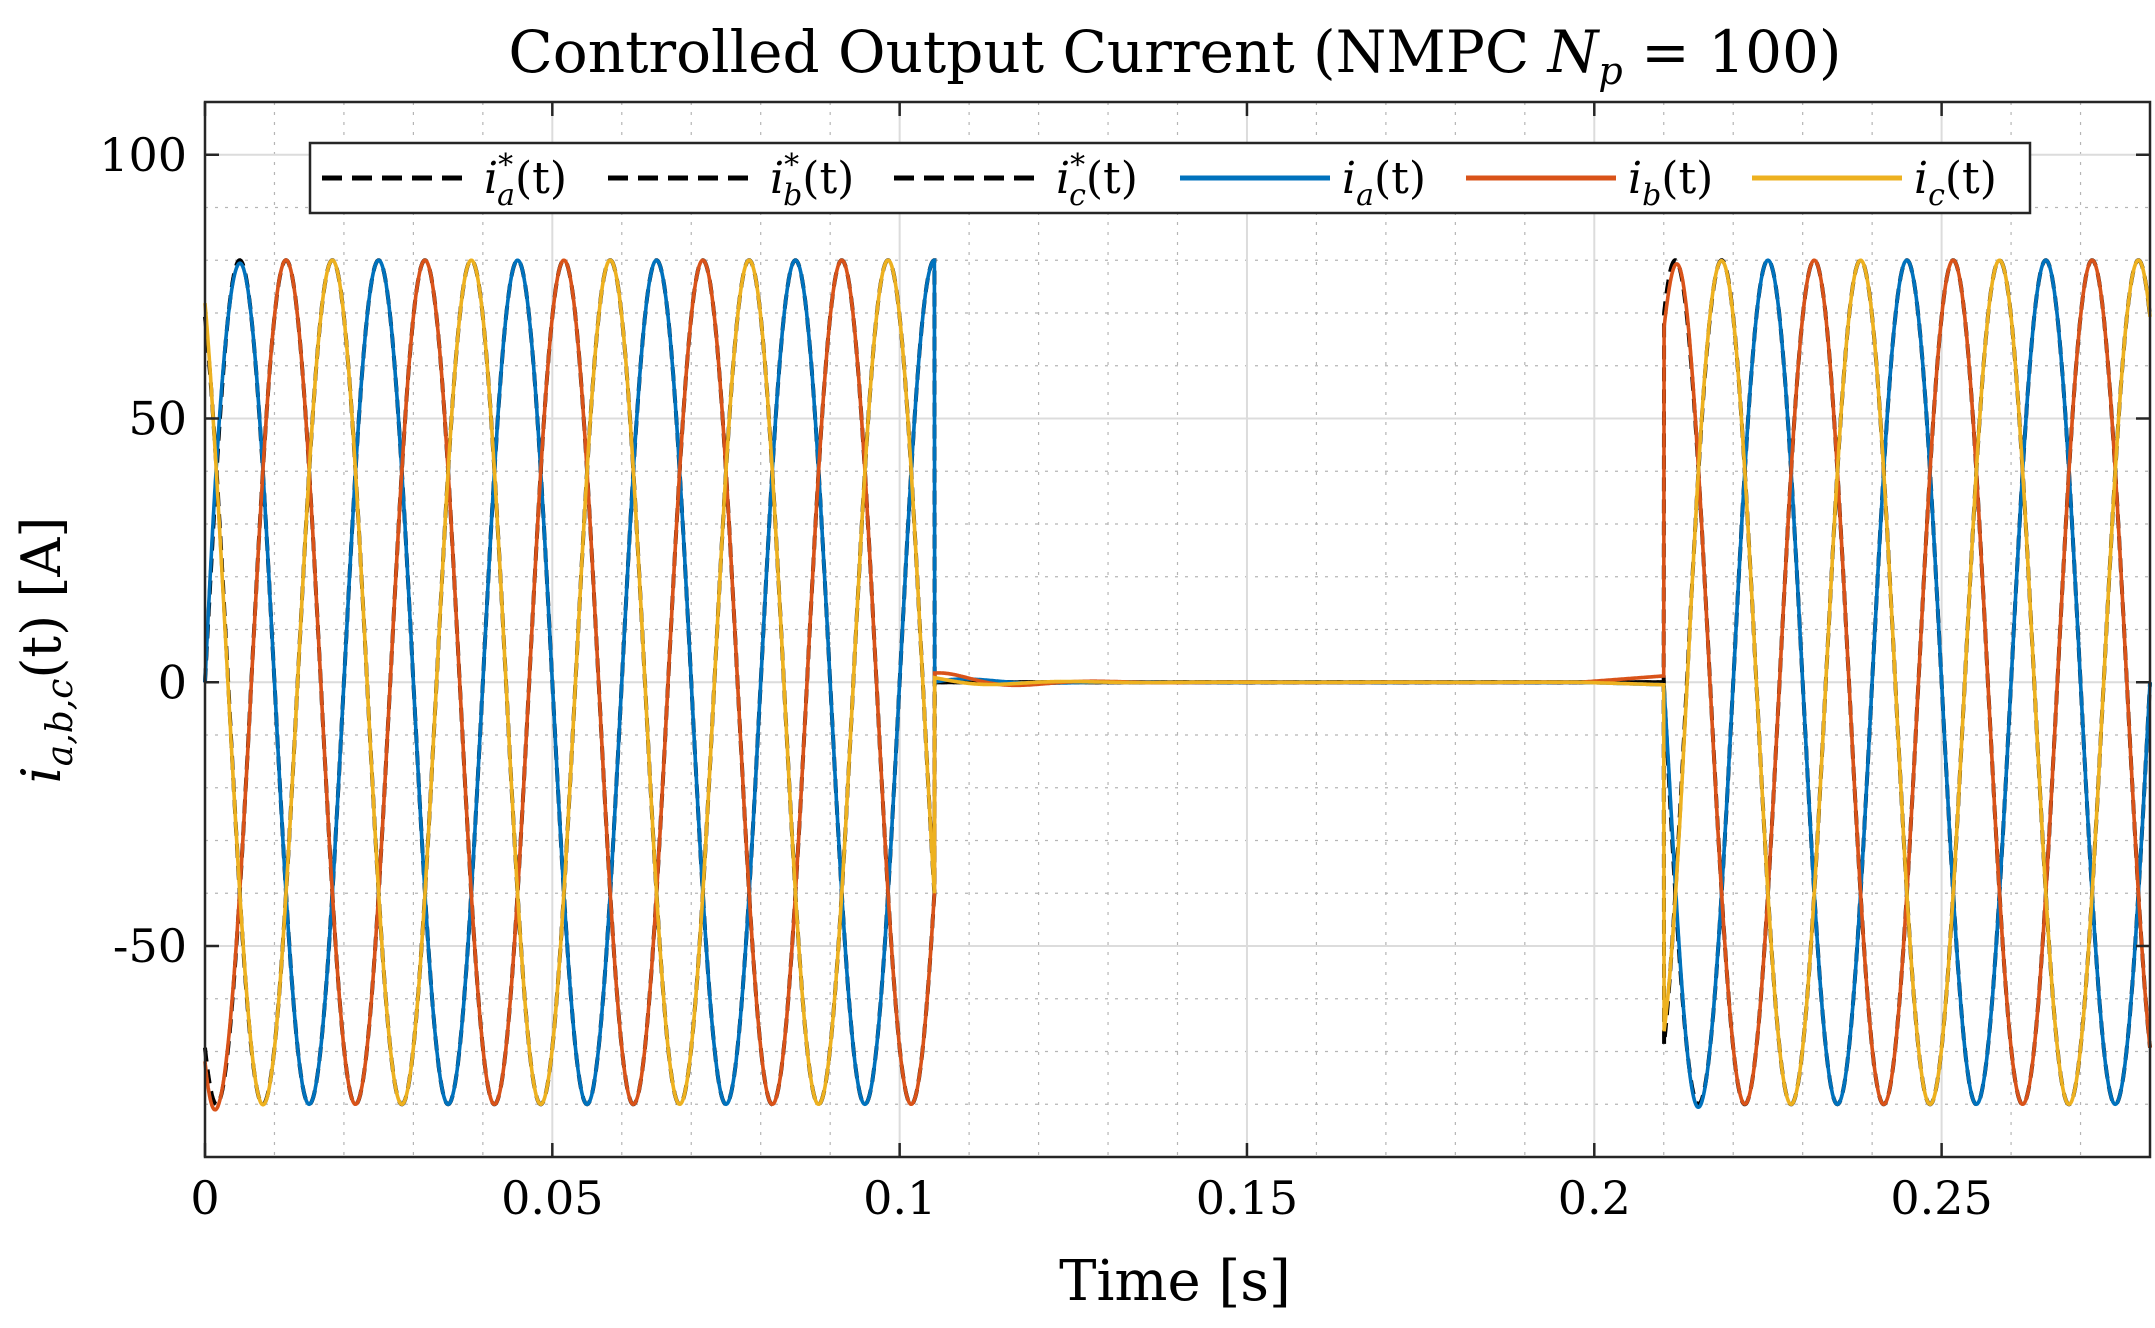 Image resolution: width=2155 pixels, height=1328 pixels. I want to click on y-tick-label: 0, so click(172, 682).